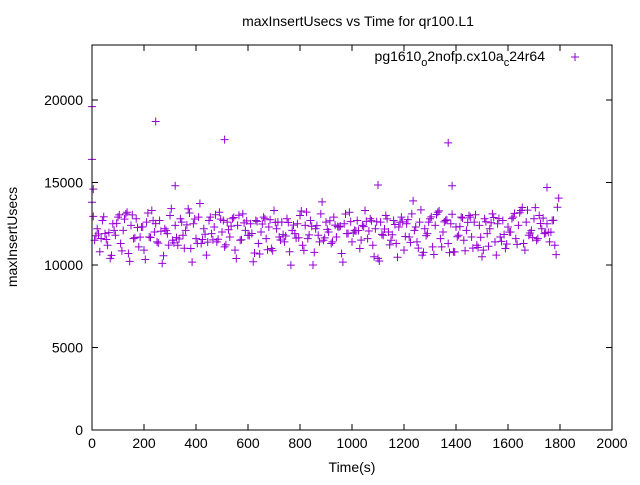 The width and height of the screenshot is (640, 485). What do you see at coordinates (12, 237) in the screenshot?
I see `y-axis-label: maxInsertUsecs` at bounding box center [12, 237].